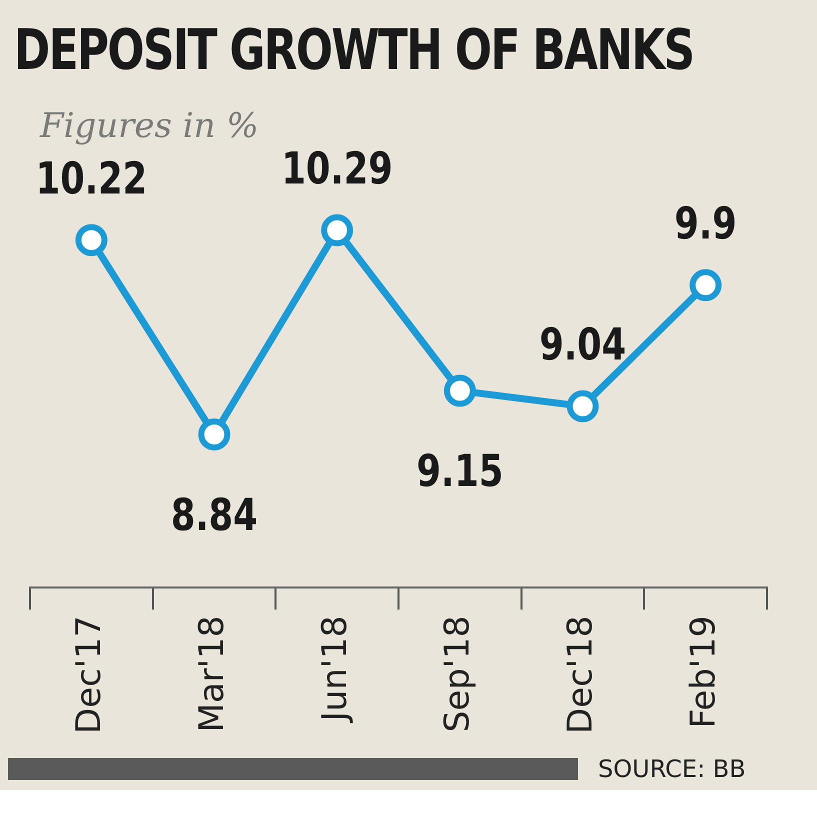 Image resolution: width=817 pixels, height=821 pixels. I want to click on chart-title: DEPOSIT GROWTH OF BANKS, so click(354, 50).